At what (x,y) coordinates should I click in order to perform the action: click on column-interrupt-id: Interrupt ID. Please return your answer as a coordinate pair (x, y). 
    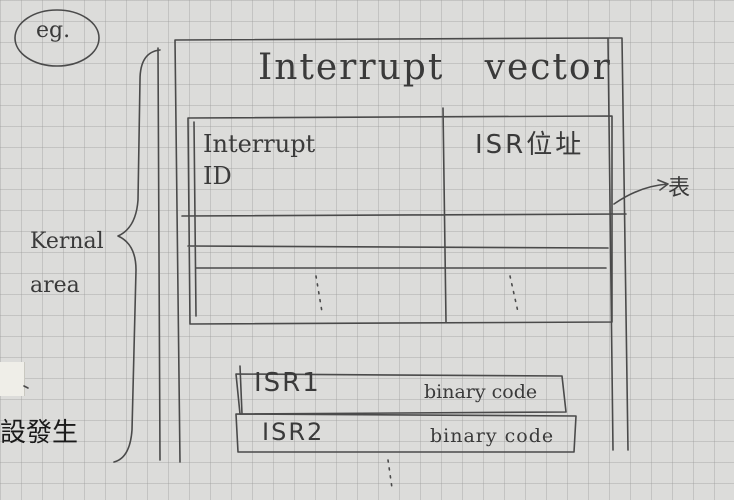
    Looking at the image, I should click on (259, 160).